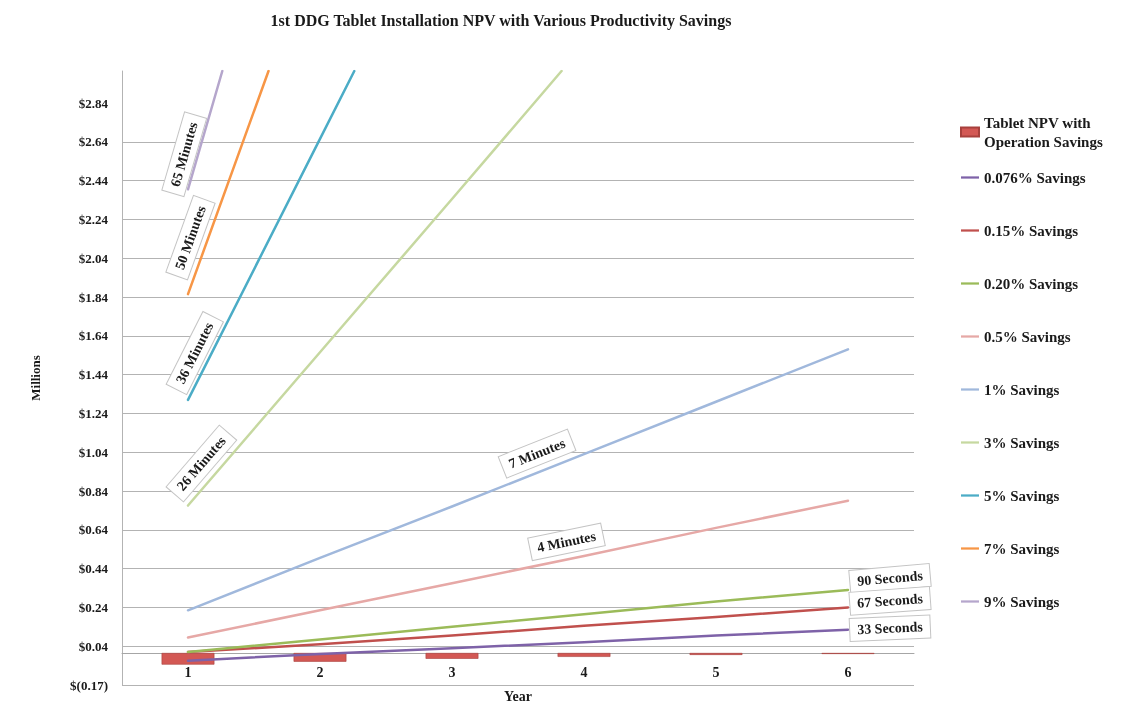 The image size is (1135, 707). Describe the element at coordinates (848, 673) in the screenshot. I see `x-tick-label: 6` at that location.